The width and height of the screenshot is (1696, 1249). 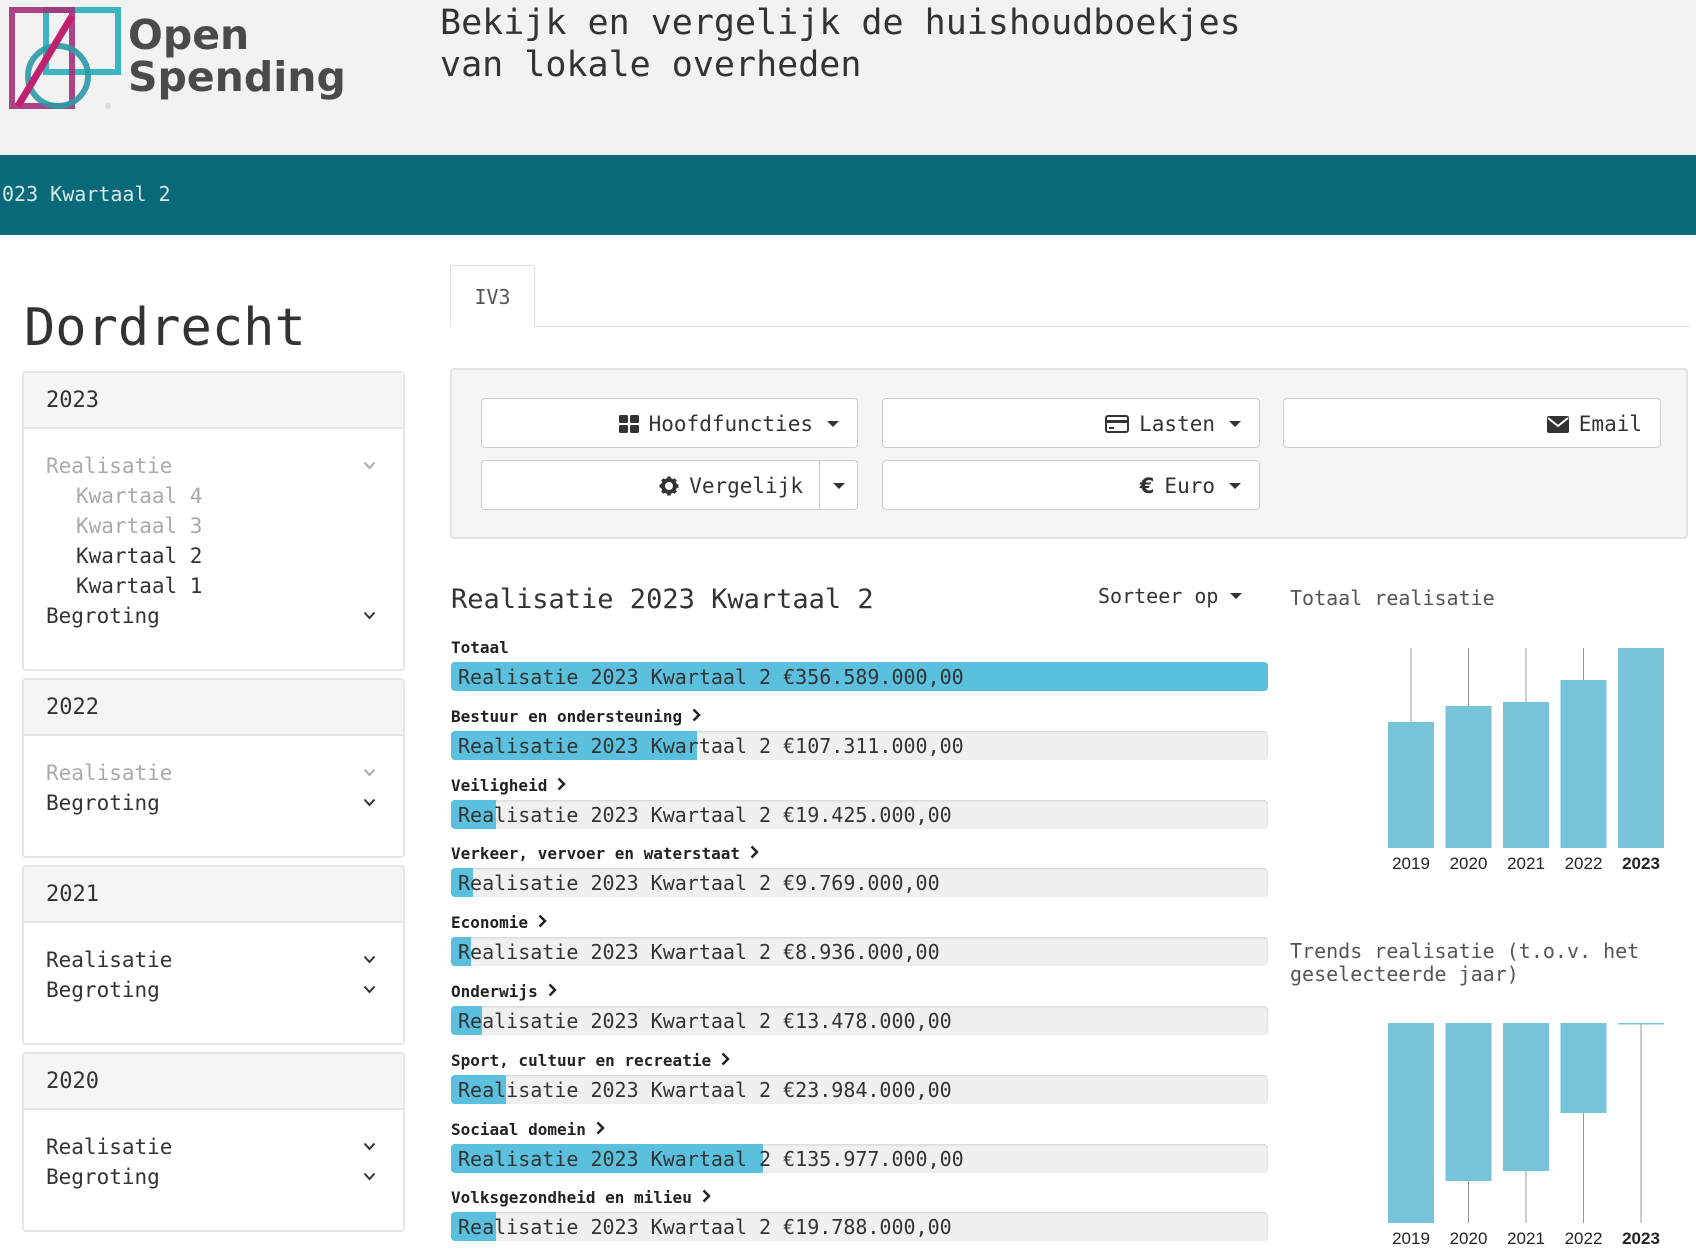 I want to click on hoofdfuncties-dropdown: Hoofdfuncties, so click(x=669, y=423).